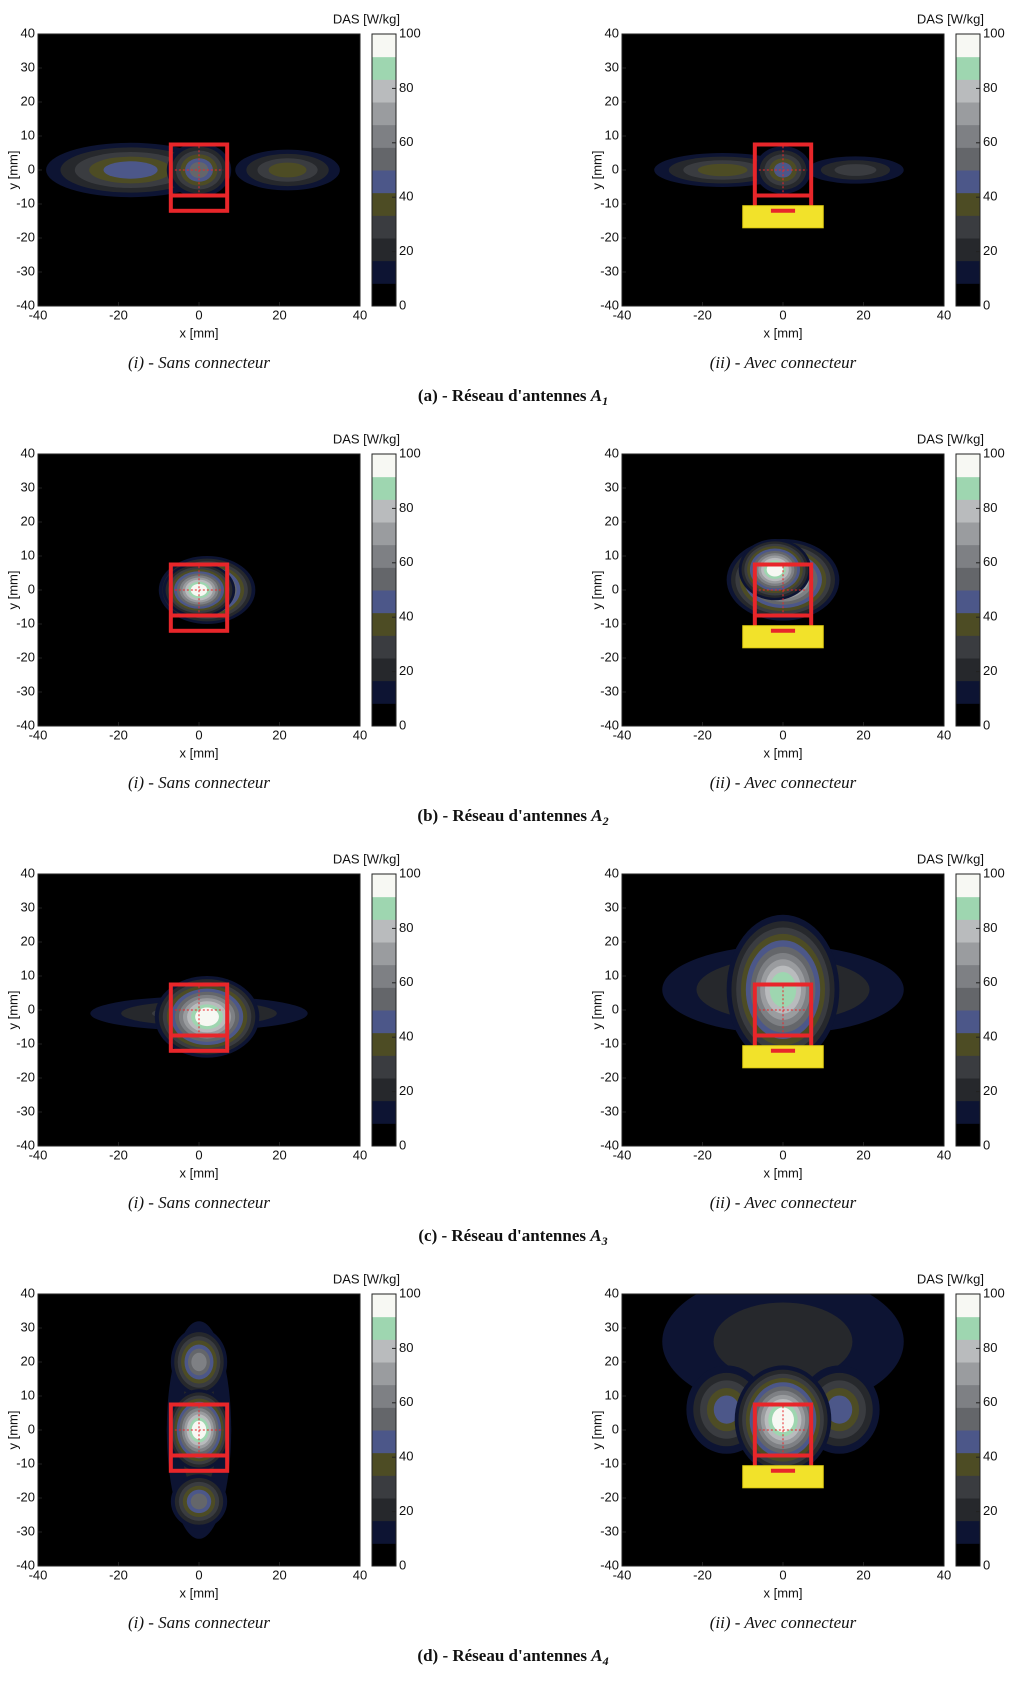  What do you see at coordinates (783, 362) in the screenshot?
I see `panel-caption: (ii) - Avec connecteur` at bounding box center [783, 362].